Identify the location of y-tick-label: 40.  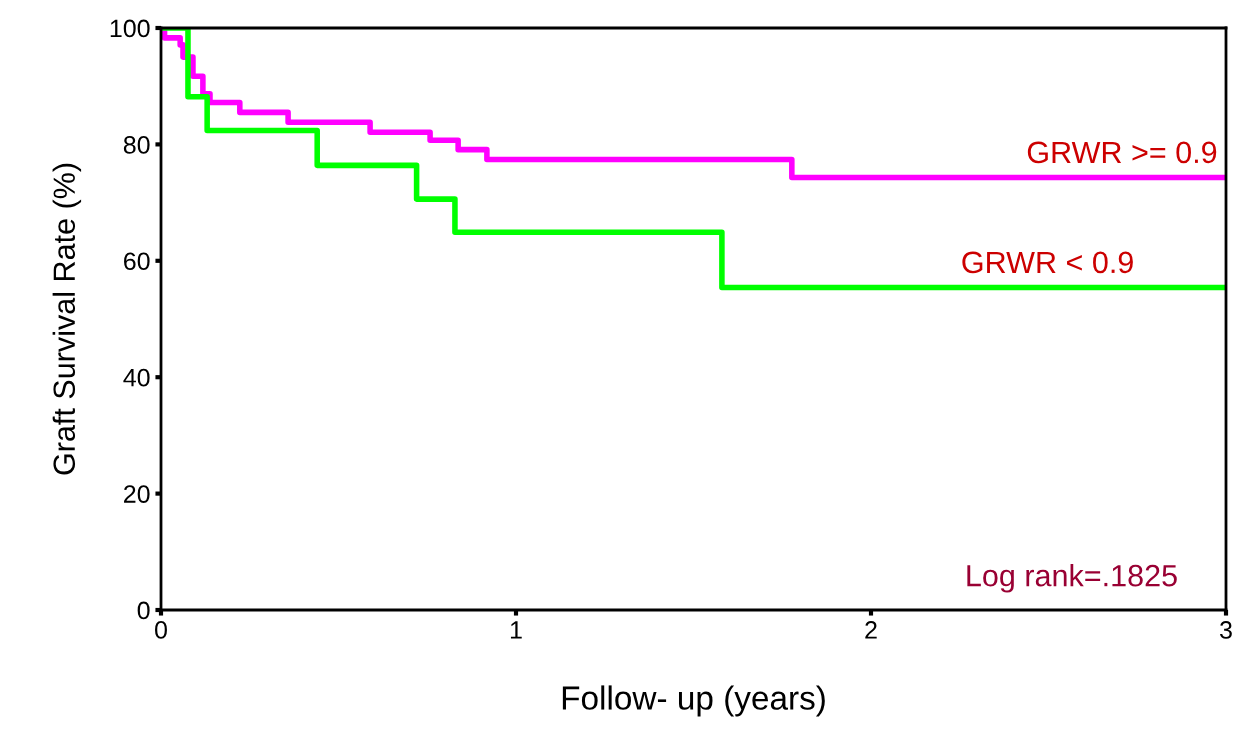
(136, 377).